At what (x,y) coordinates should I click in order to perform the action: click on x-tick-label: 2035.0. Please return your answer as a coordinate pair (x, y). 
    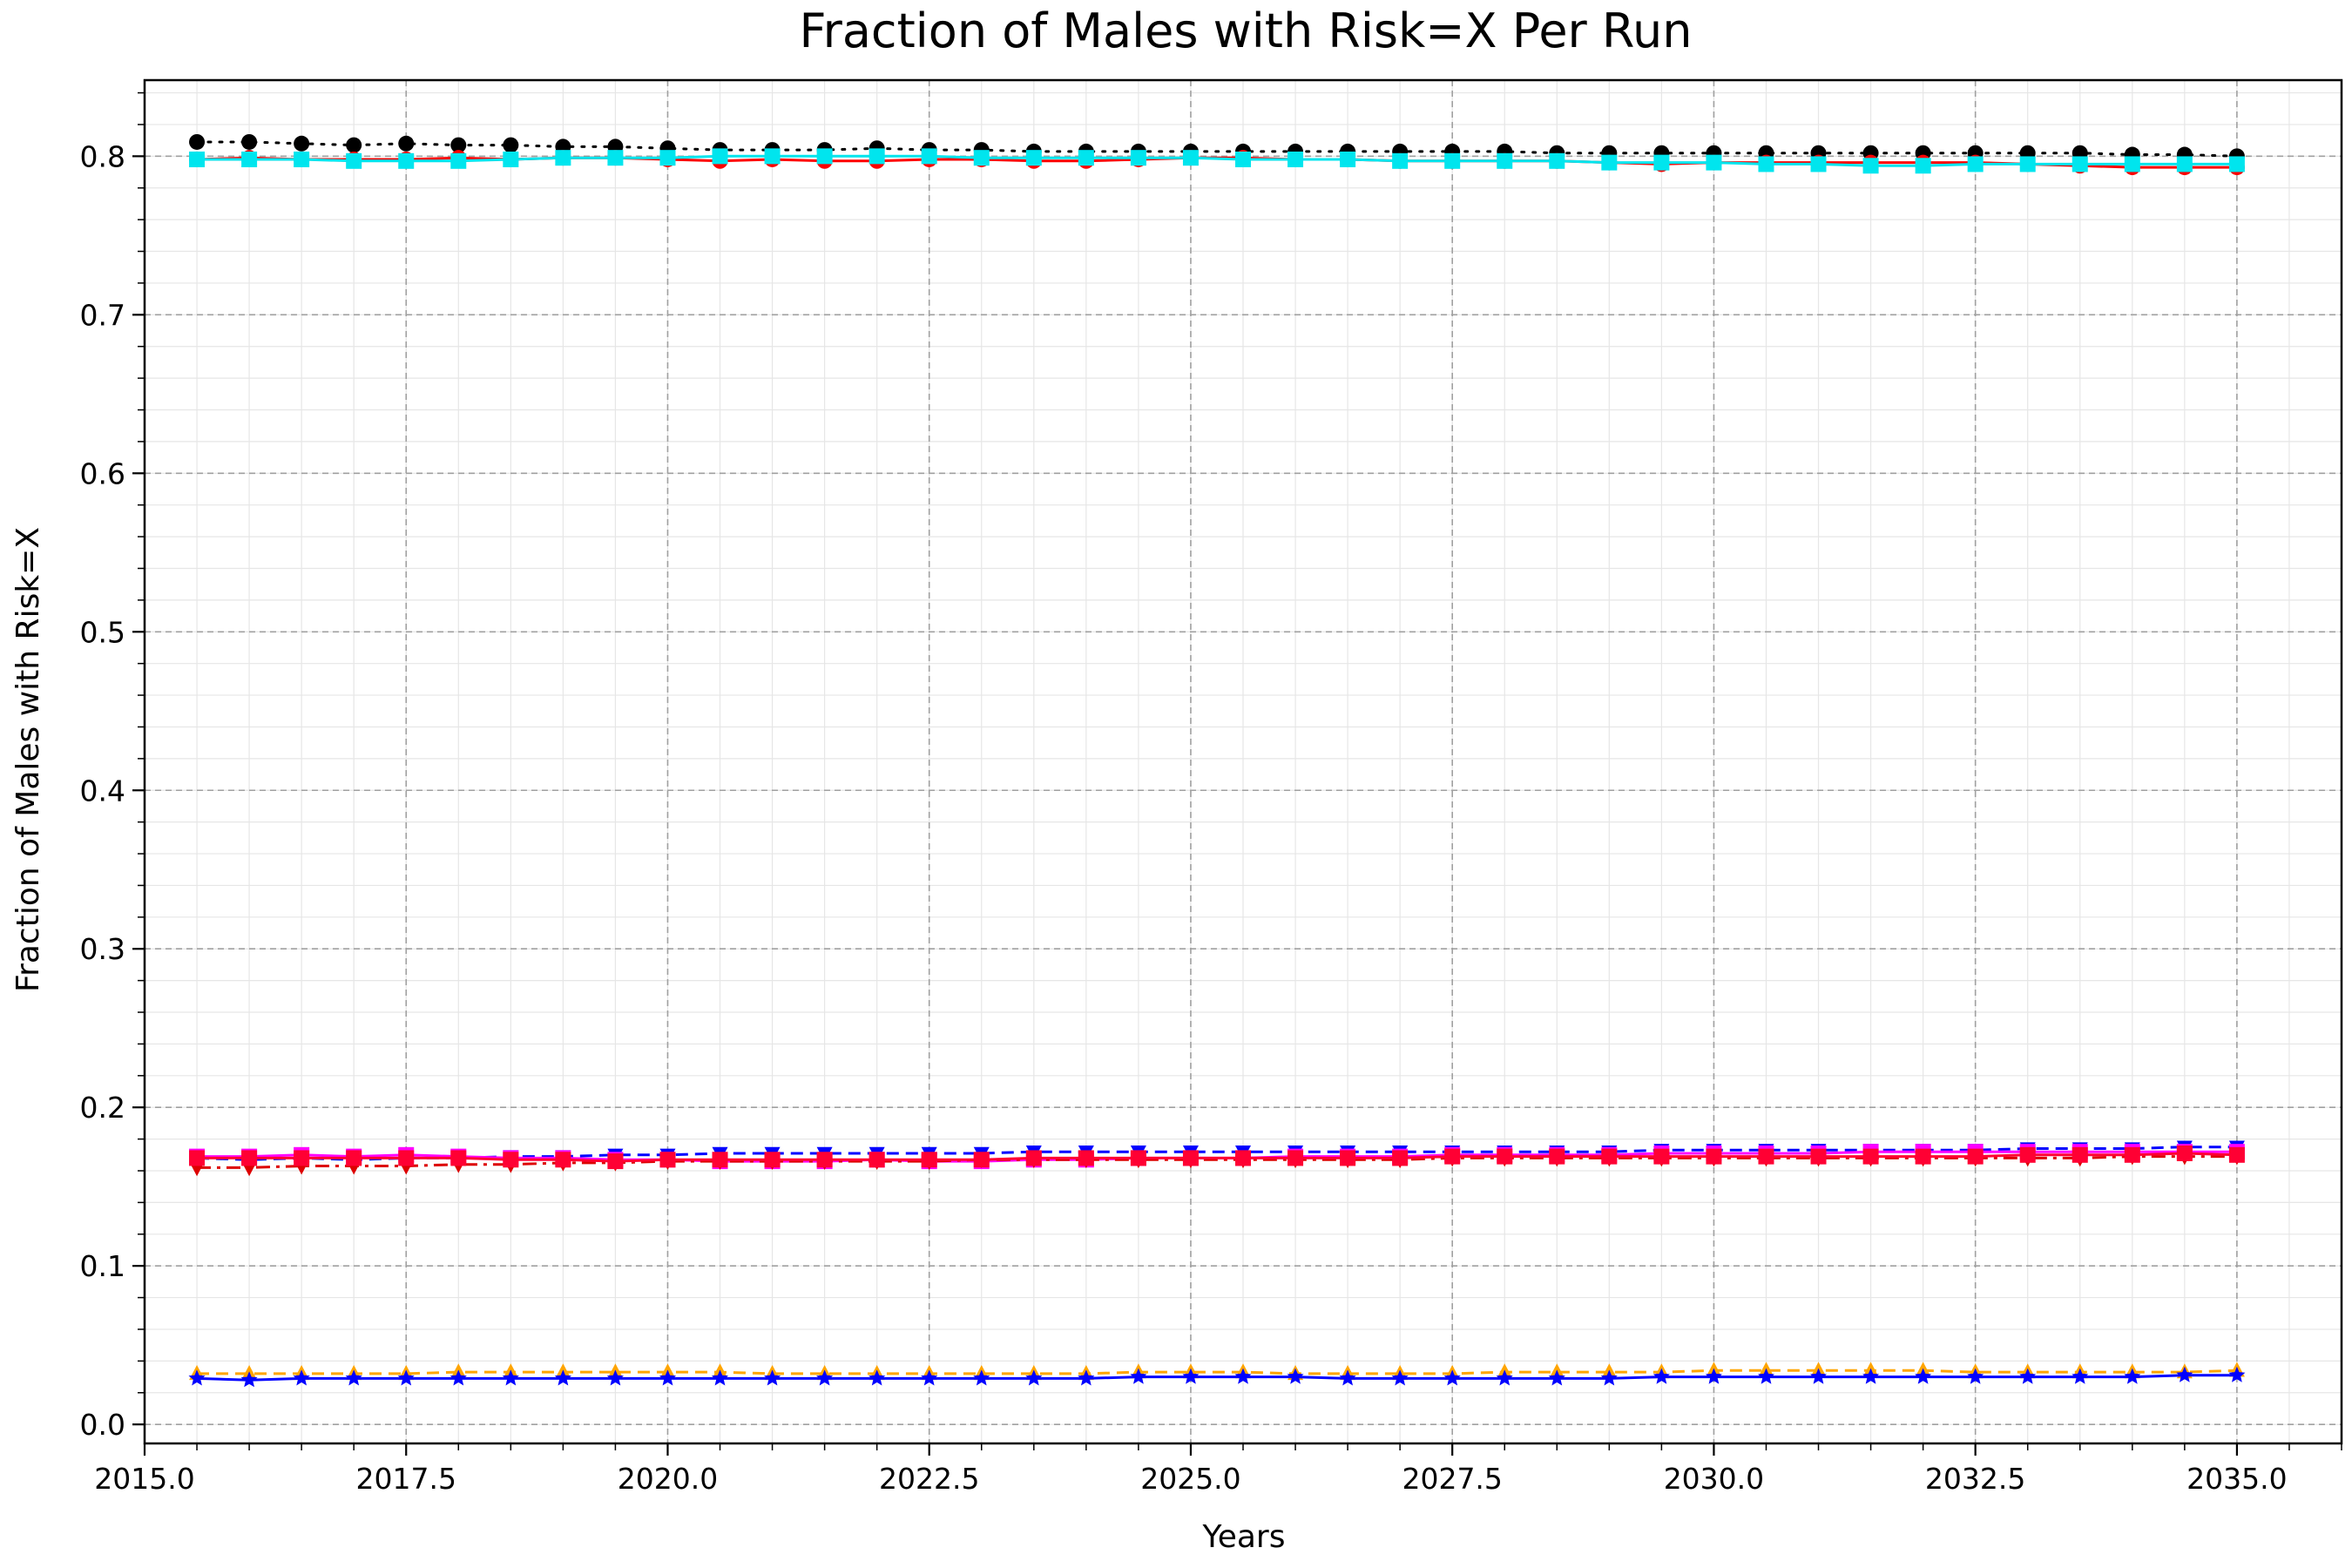
    Looking at the image, I should click on (2236, 1479).